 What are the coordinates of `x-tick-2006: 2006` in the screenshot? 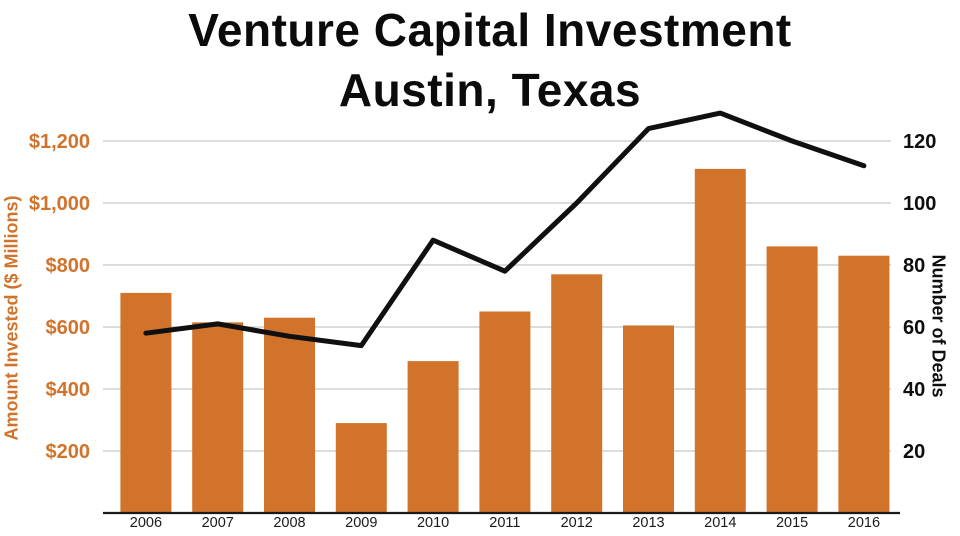 It's located at (146, 523).